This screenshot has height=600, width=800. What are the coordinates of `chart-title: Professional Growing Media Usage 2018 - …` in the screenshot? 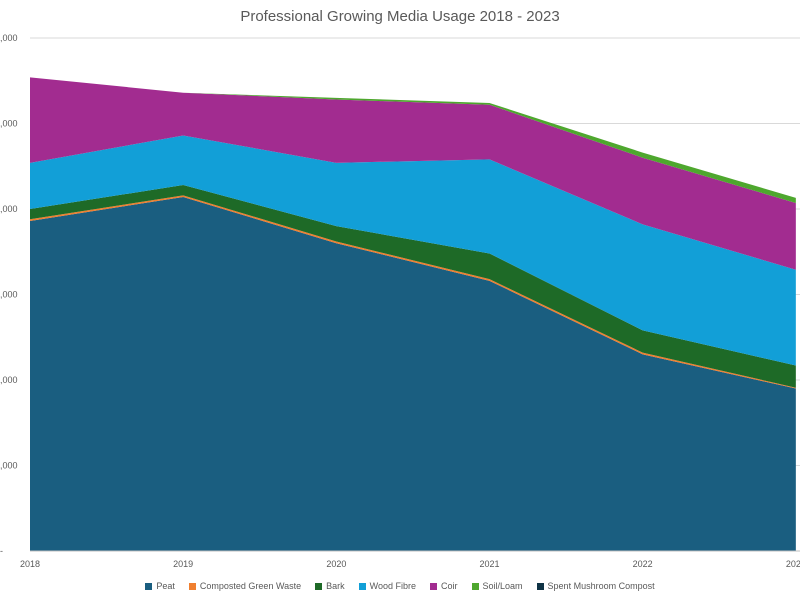 It's located at (400, 16).